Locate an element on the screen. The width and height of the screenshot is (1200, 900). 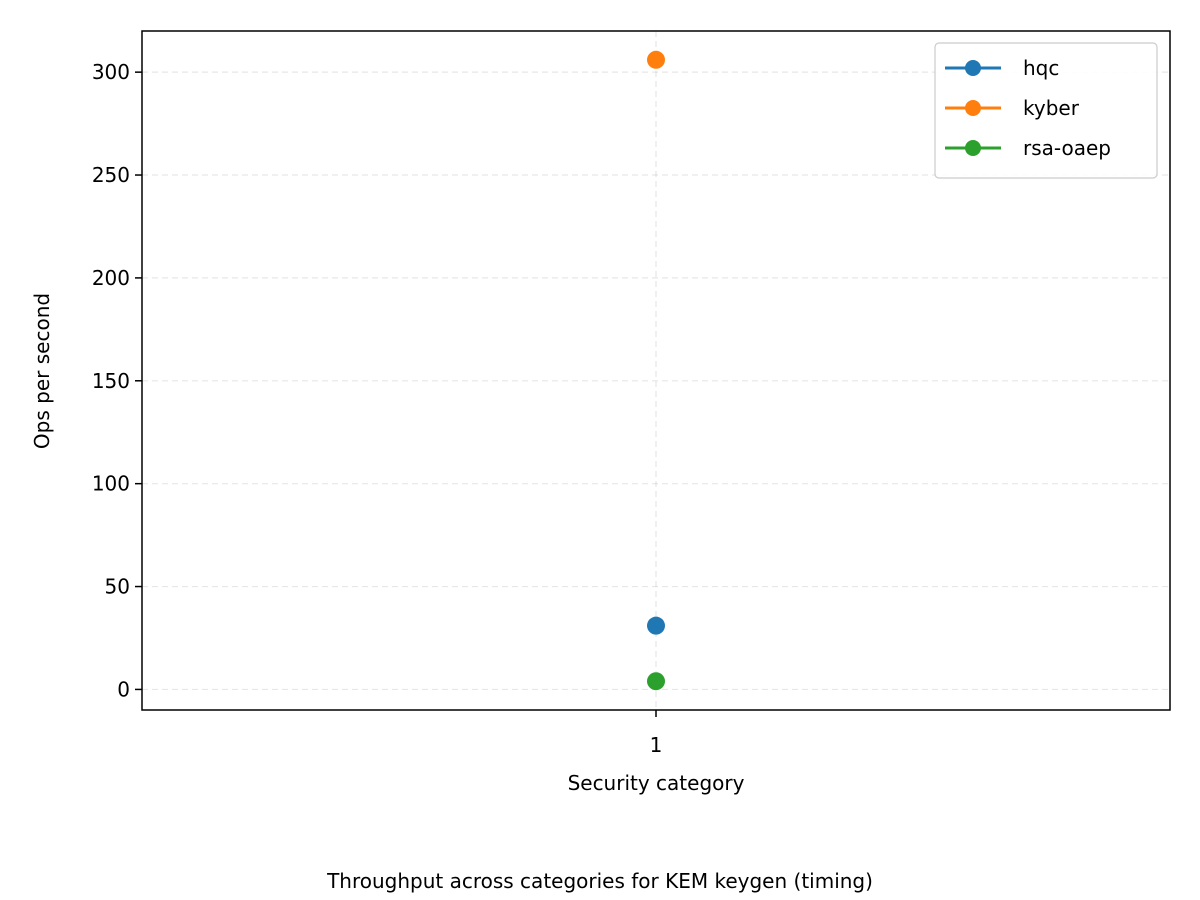
data-point-hqc is located at coordinates (656, 625).